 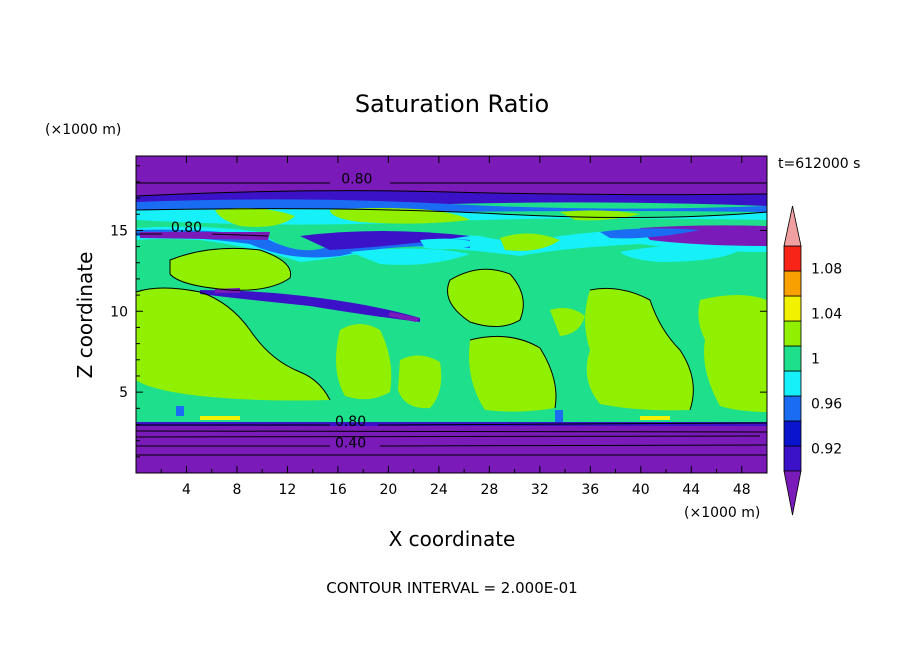 I want to click on x-tick-label: 28, so click(x=489, y=490).